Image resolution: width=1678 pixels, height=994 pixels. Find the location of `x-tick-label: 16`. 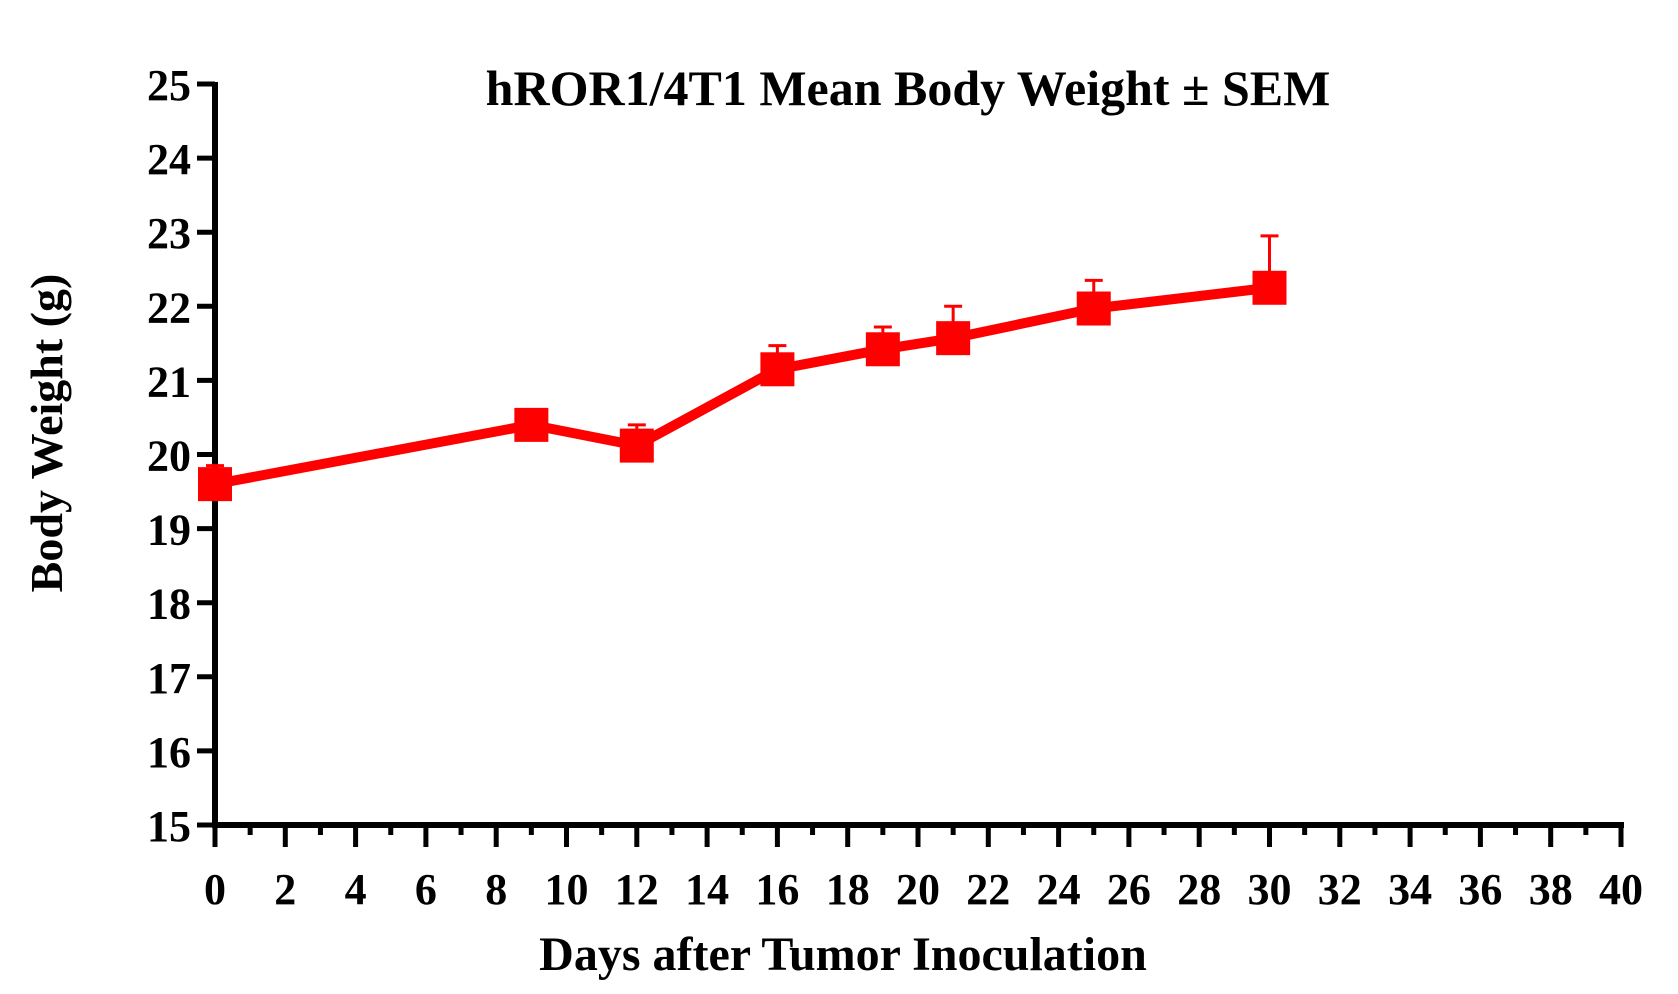

x-tick-label: 16 is located at coordinates (777, 889).